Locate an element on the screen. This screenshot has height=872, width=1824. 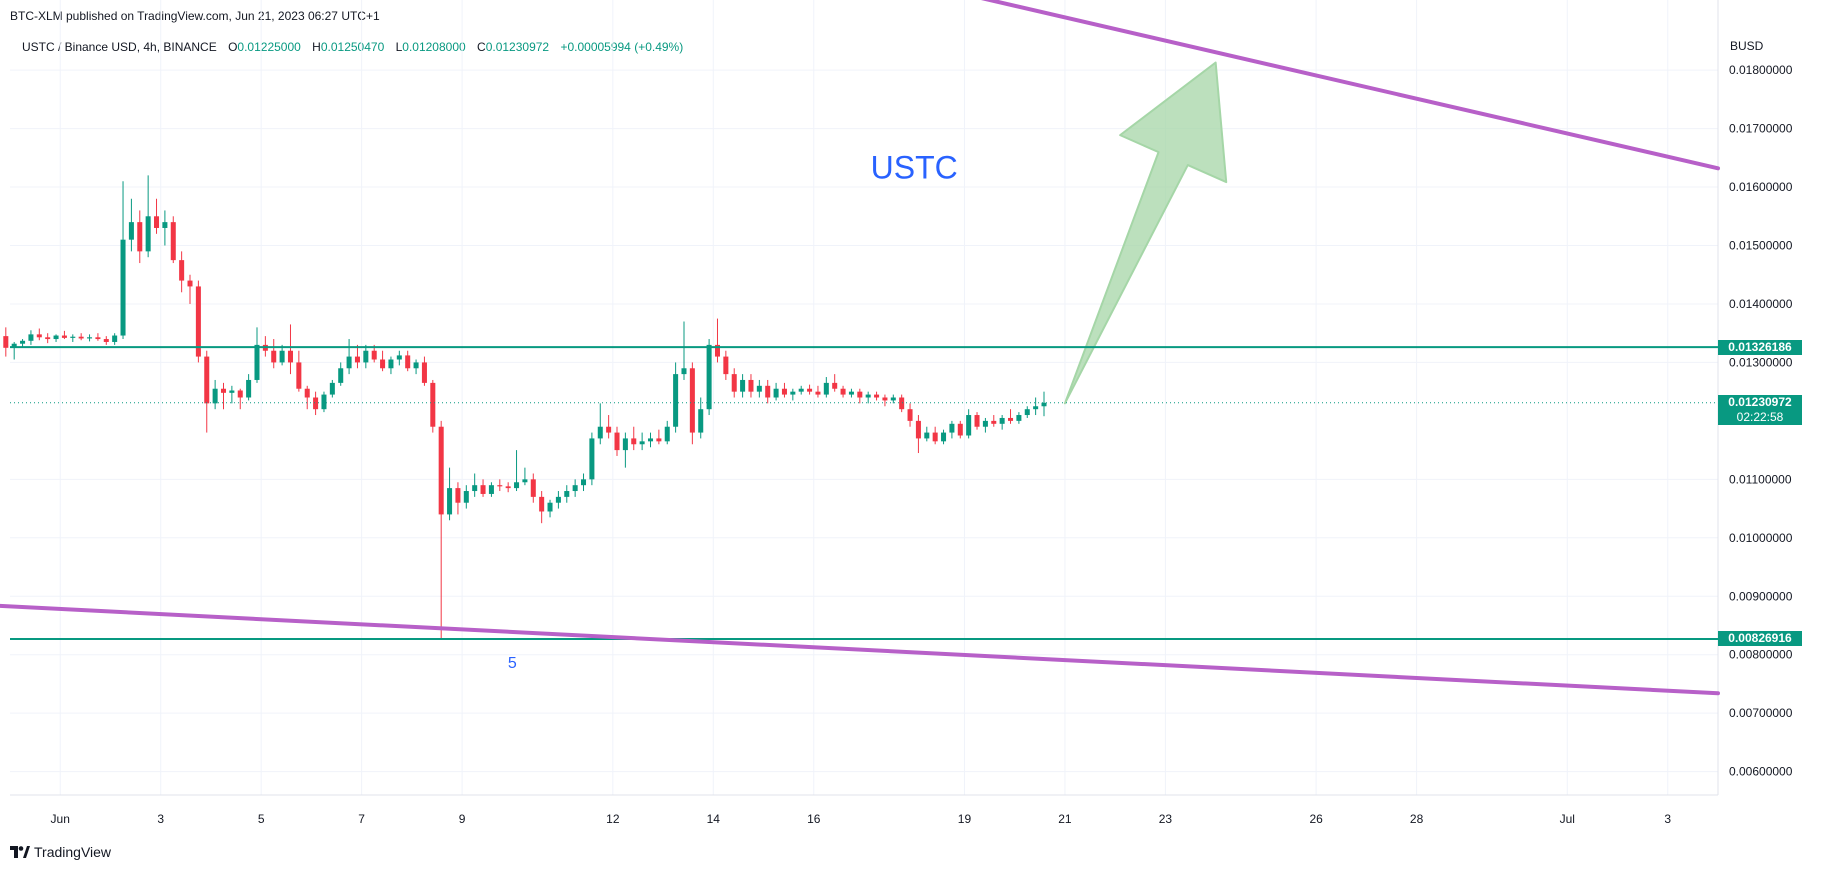
price-tick-label: 0.01300000 is located at coordinates (1761, 362).